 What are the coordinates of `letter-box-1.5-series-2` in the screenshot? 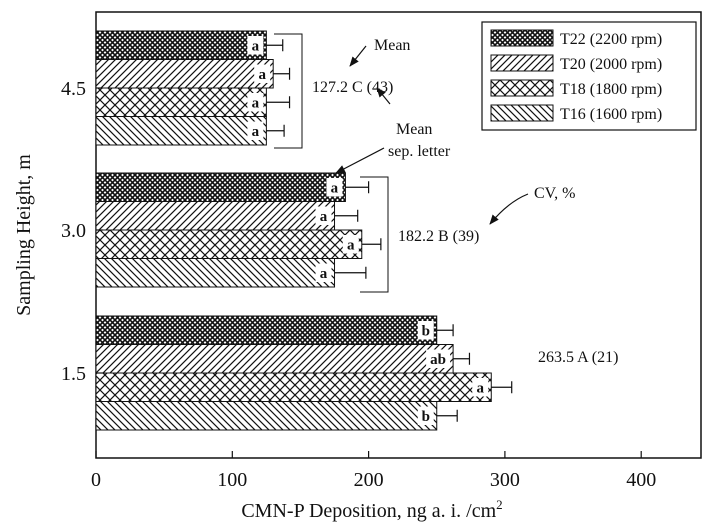 It's located at (438, 358).